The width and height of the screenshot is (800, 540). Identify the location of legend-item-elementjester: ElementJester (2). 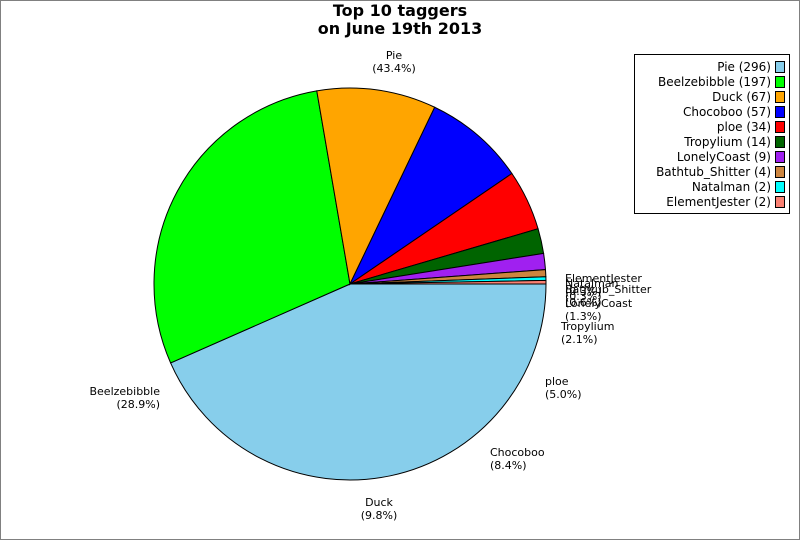
(725, 202).